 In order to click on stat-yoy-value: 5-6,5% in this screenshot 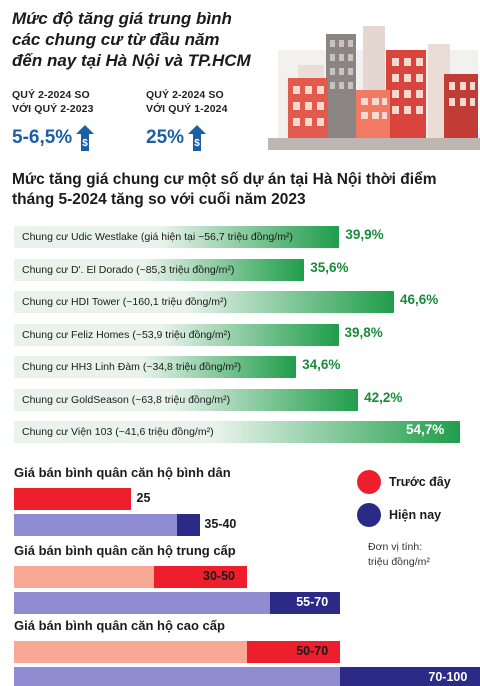, I will do `click(42, 137)`.